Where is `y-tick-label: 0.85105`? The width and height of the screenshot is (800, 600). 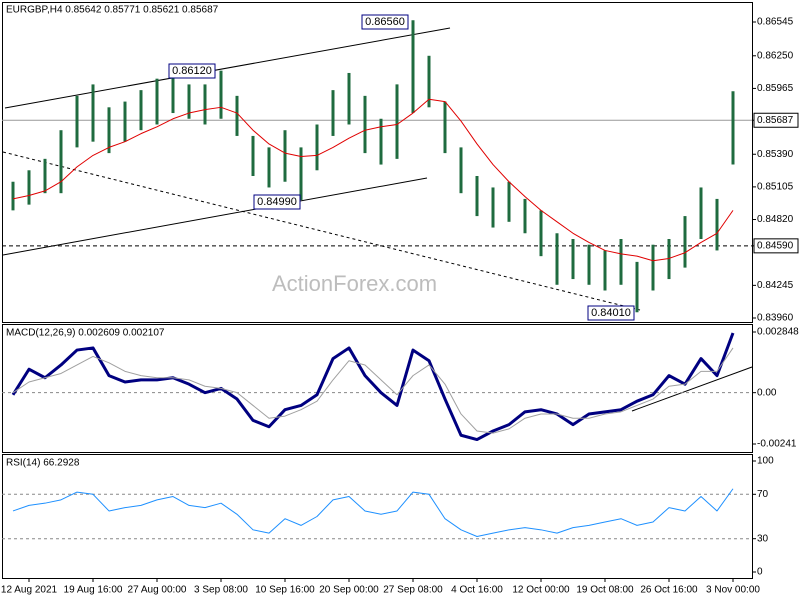 y-tick-label: 0.85105 is located at coordinates (775, 187).